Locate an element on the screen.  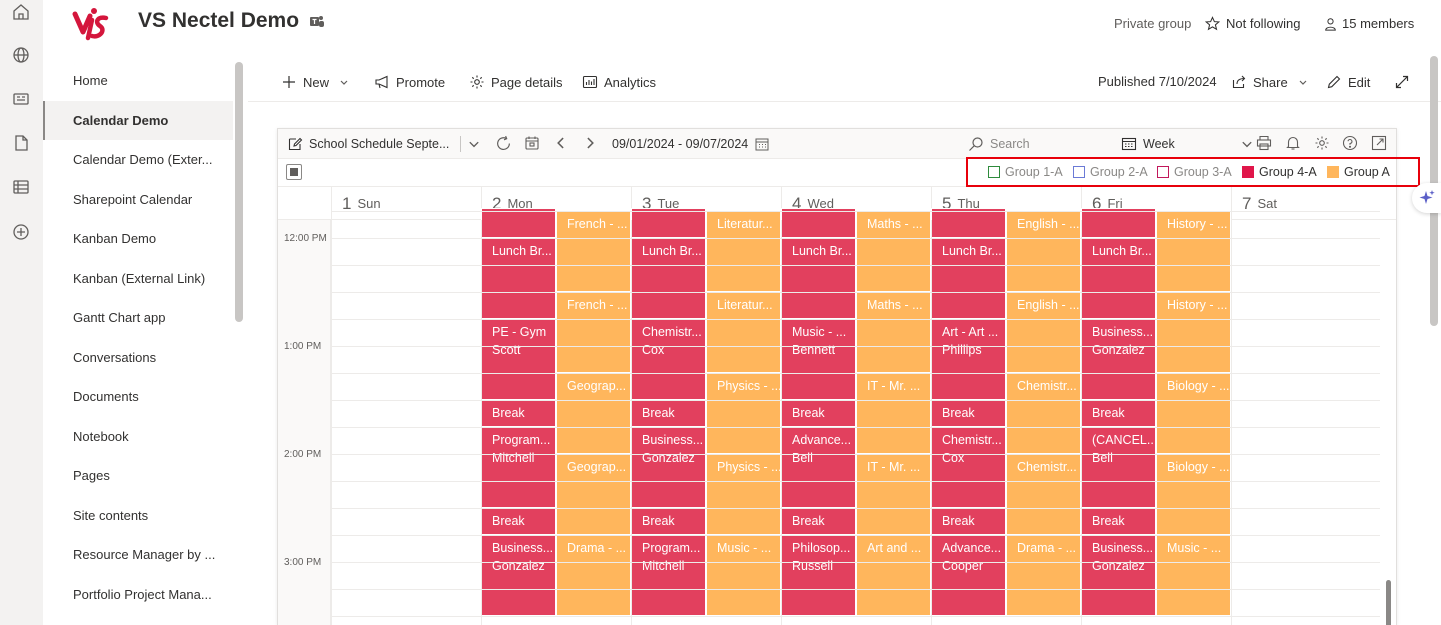
calendar-event: (CANCEL... Bell is located at coordinates (1118, 467).